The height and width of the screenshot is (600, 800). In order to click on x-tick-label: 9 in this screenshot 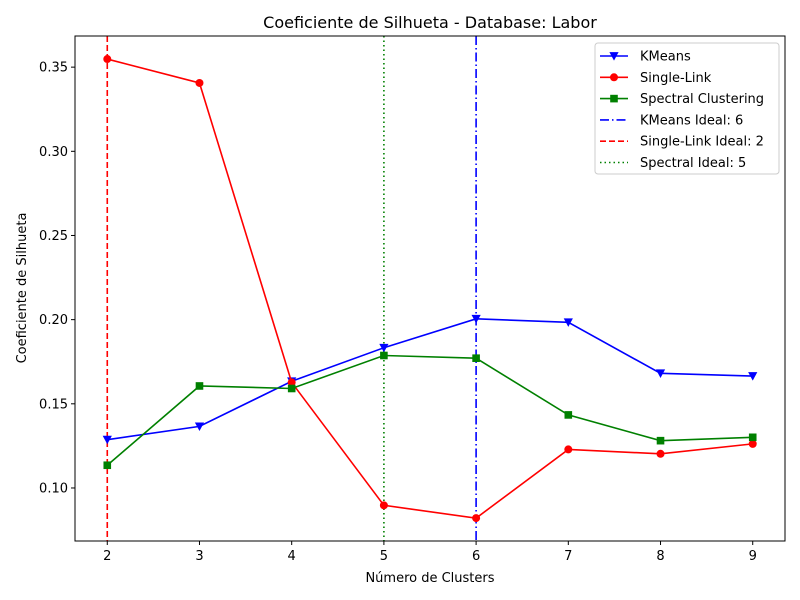, I will do `click(753, 556)`.